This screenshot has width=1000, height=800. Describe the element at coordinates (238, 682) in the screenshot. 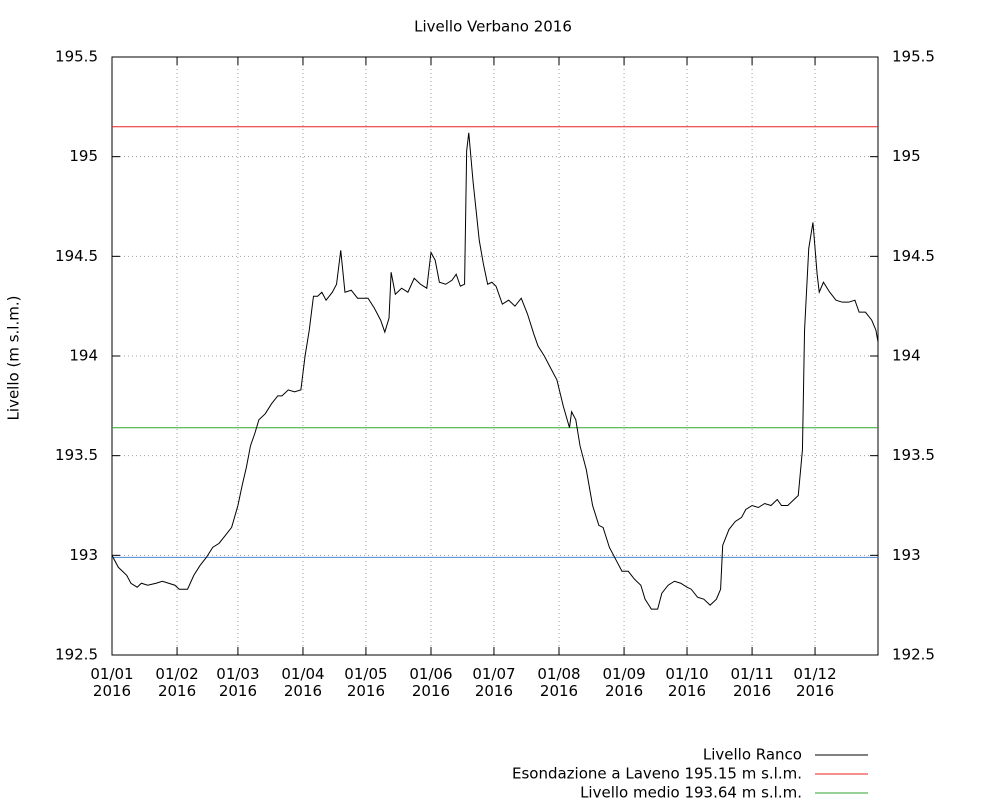

I see `x-tick-label: 01/03 2016` at that location.